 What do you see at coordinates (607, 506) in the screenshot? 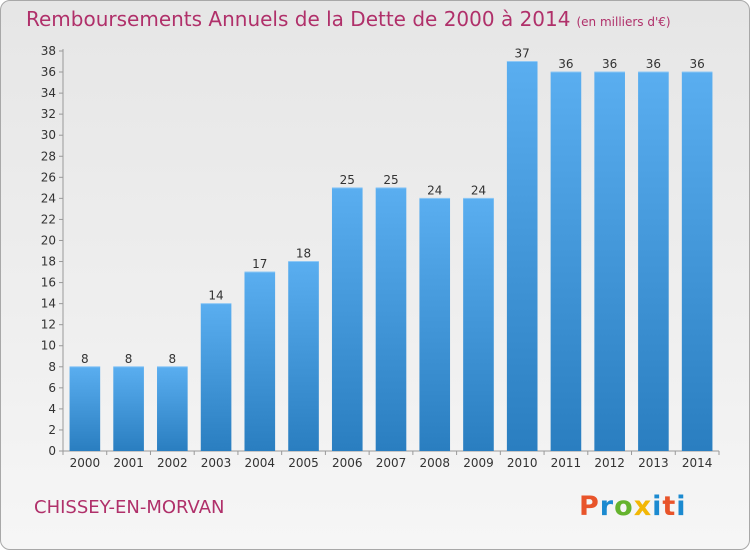
I see `logo-letter: r` at bounding box center [607, 506].